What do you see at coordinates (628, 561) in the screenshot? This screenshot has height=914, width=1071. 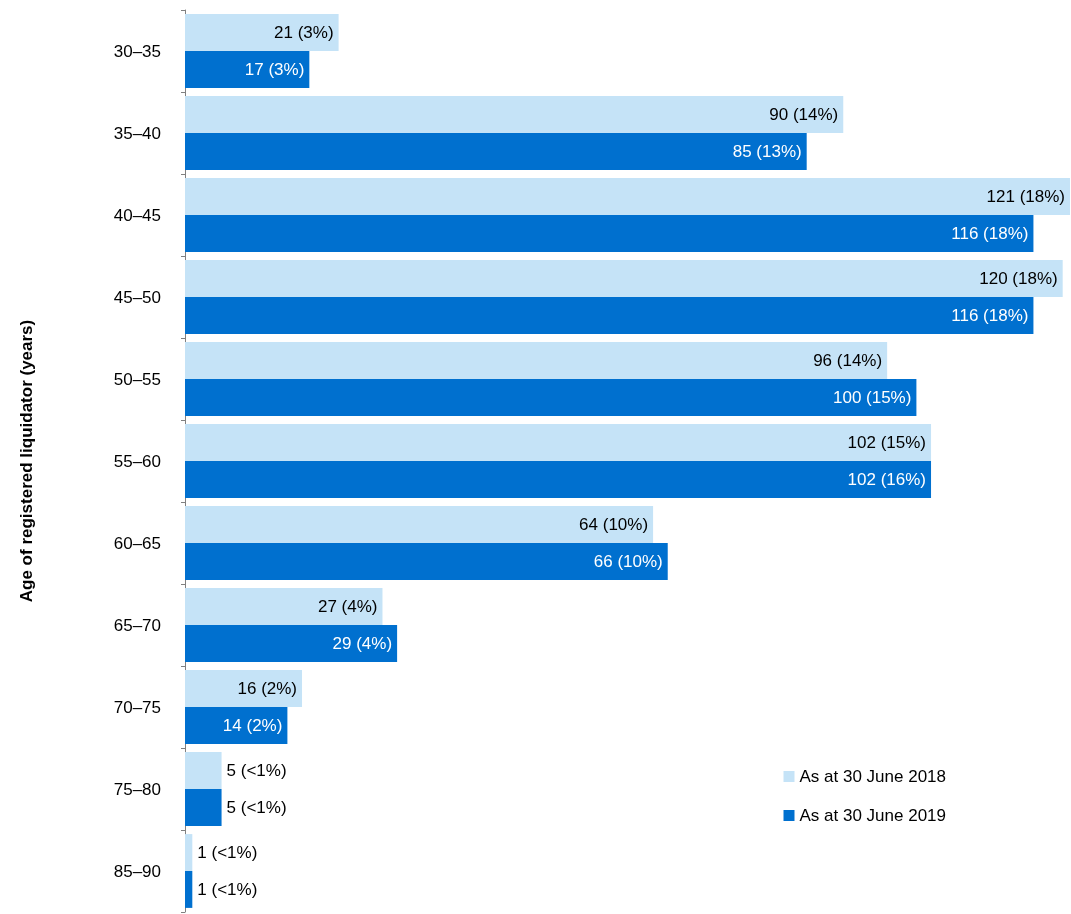 I see `data-label: 66 (10%)` at bounding box center [628, 561].